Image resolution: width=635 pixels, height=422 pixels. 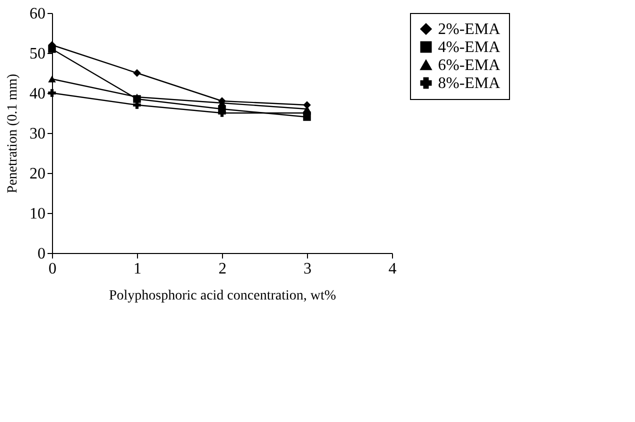 I want to click on legend-label: 6%-EMA, so click(x=469, y=65).